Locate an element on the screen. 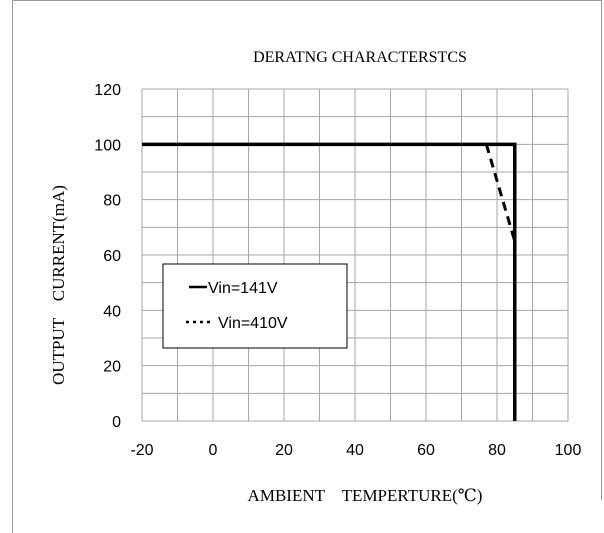  y-tick-label: 0 is located at coordinates (116, 422).